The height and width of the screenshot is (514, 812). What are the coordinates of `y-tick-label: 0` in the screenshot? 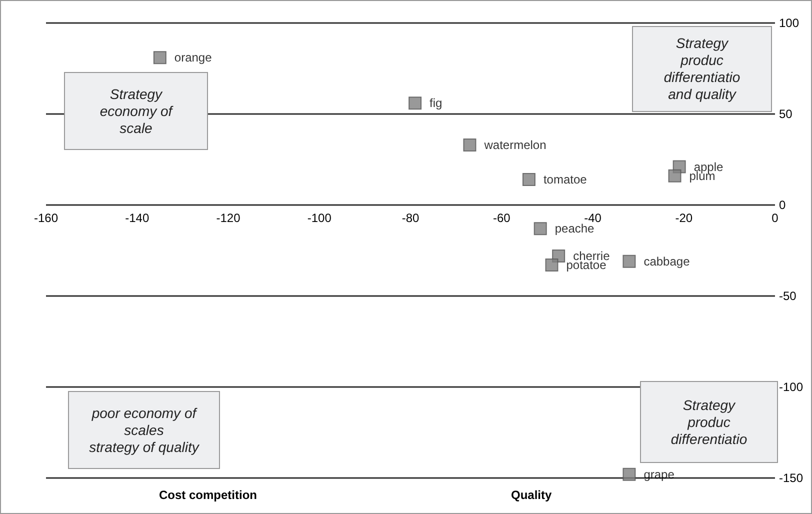 It's located at (782, 205).